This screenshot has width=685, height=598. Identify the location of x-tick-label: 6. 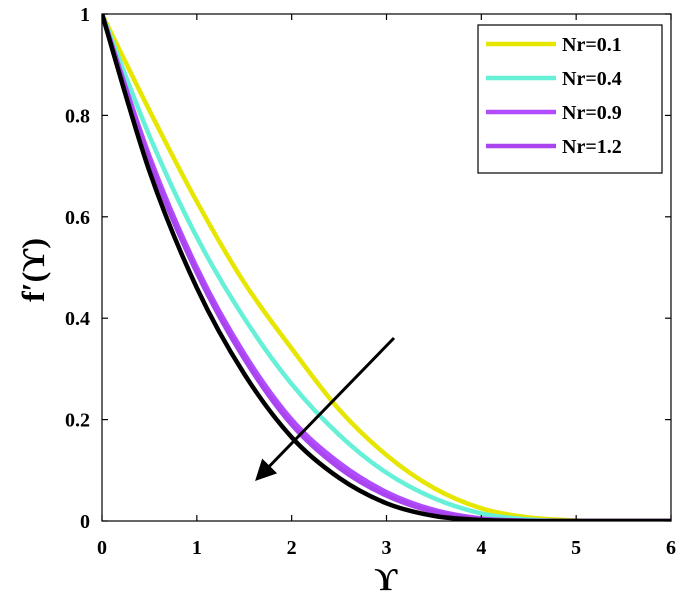
(671, 548).